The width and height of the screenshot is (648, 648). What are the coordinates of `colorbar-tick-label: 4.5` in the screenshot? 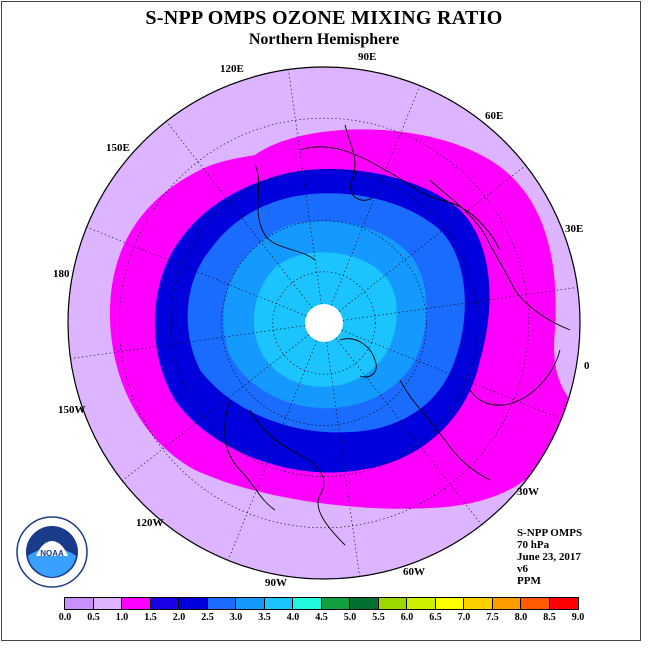 It's located at (321, 617).